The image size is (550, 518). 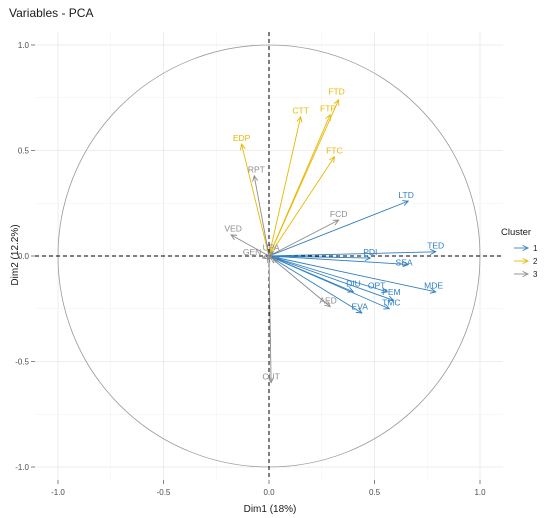 I want to click on legend-key-1-head, so click(x=526, y=248).